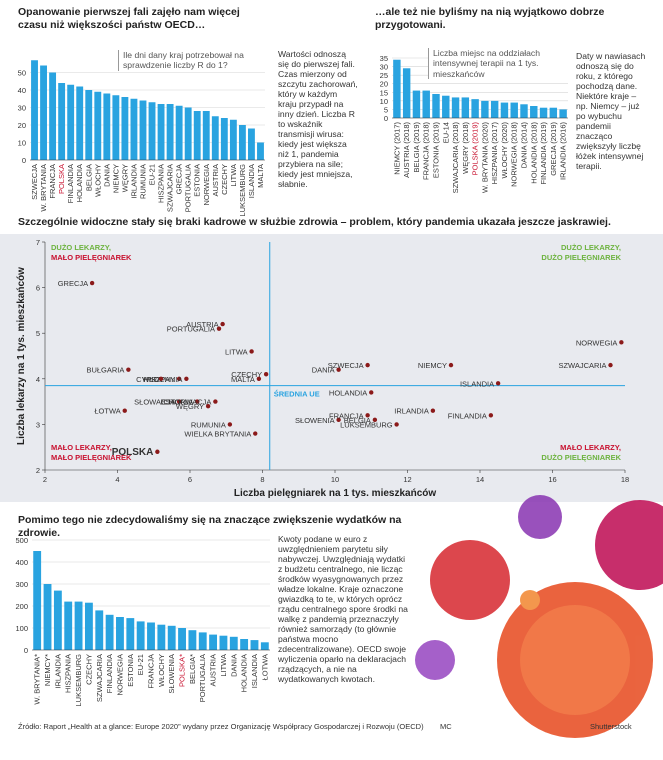  Describe the element at coordinates (386, 109) in the screenshot. I see `y-tick-label: 5` at that location.